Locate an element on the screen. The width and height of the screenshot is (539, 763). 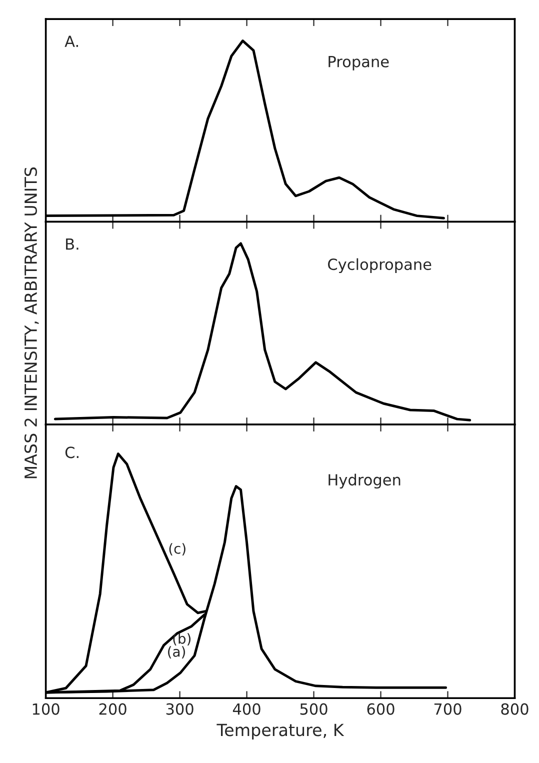
x-tick-label: 800 is located at coordinates (514, 709).